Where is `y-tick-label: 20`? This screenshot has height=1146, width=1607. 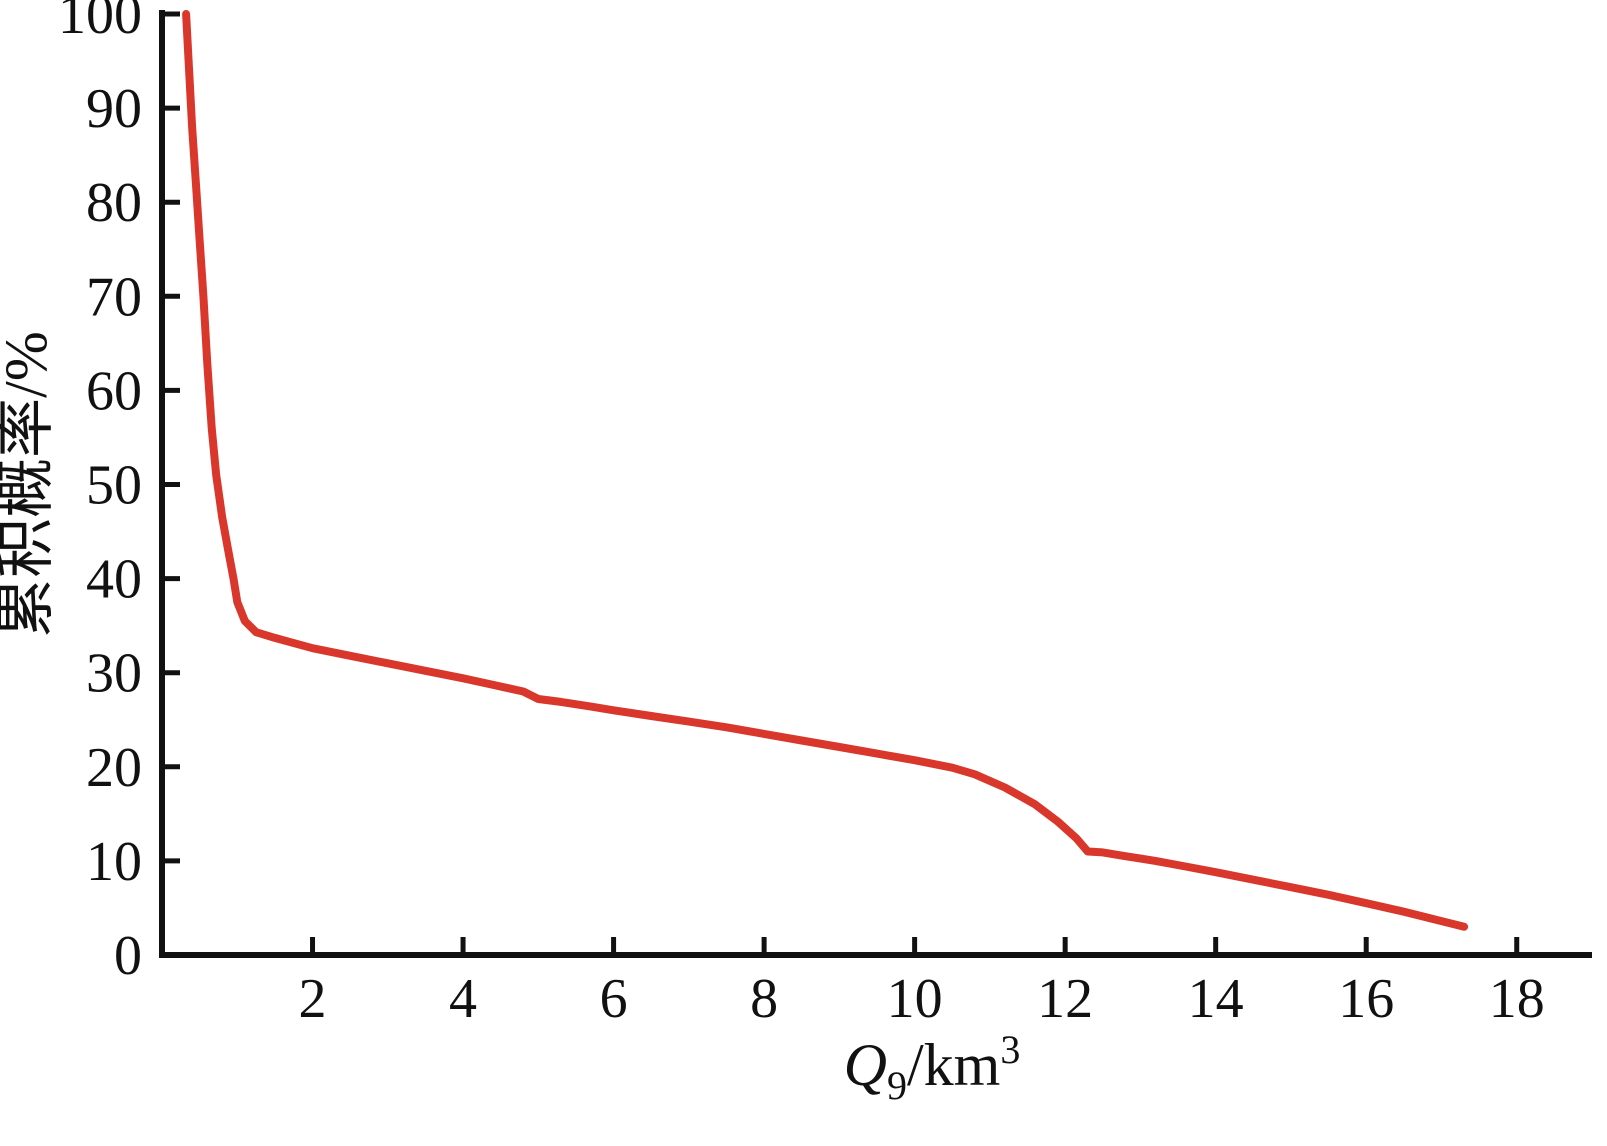
y-tick-label: 20 is located at coordinates (114, 768).